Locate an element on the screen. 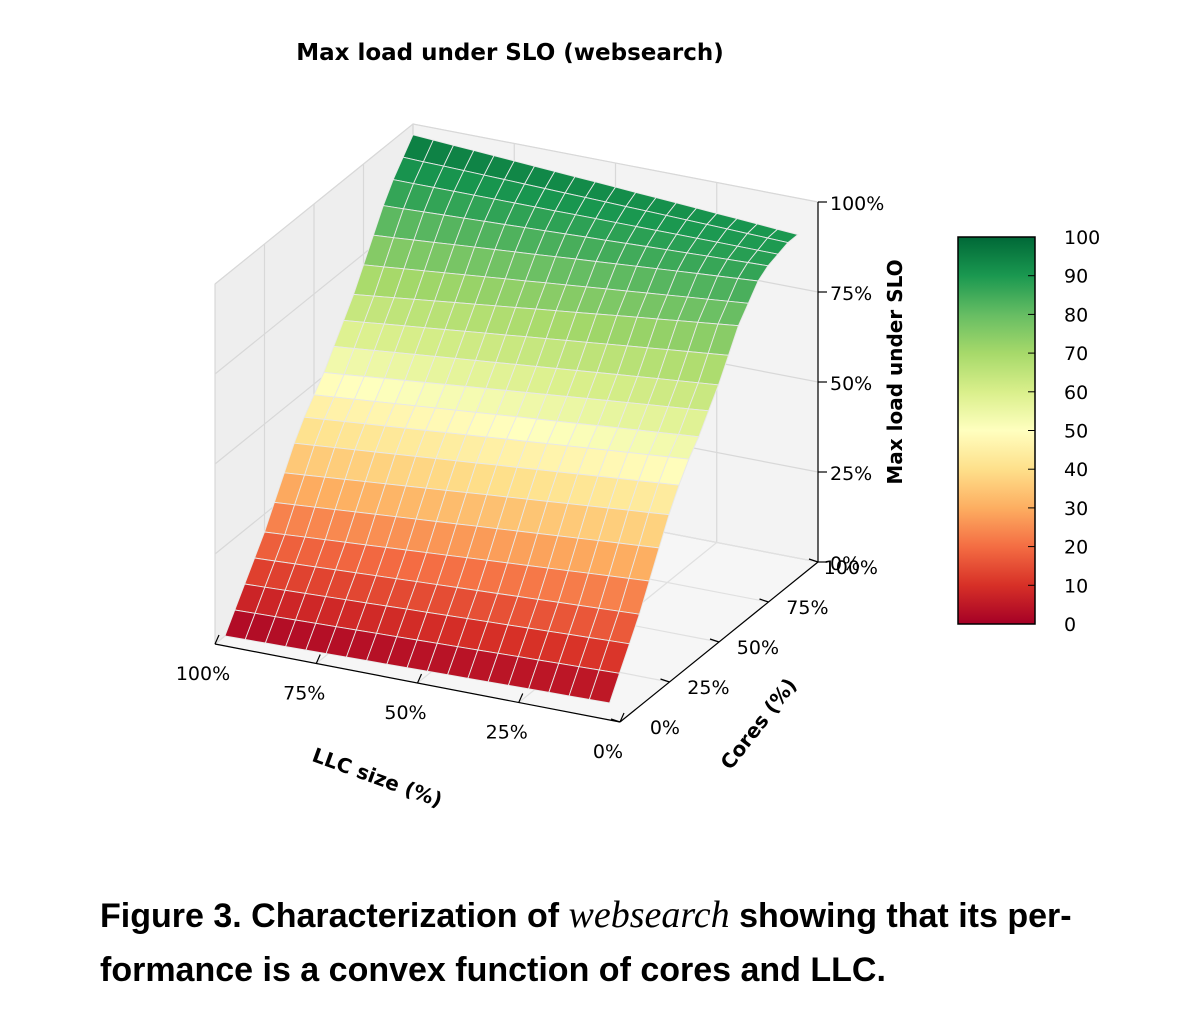 This screenshot has width=1200, height=1030. colorbar: 0 10 20 30 40 50 60 70 80 90 100 is located at coordinates (1028, 431).